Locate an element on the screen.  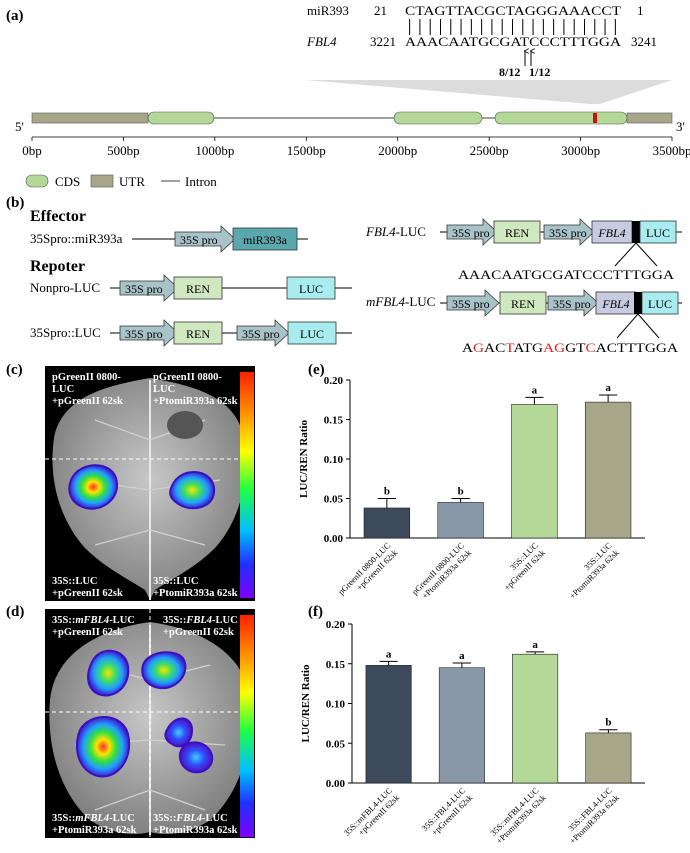
target-sequence: AAACAATGCGATCCCTTTGGA is located at coordinates (513, 41).